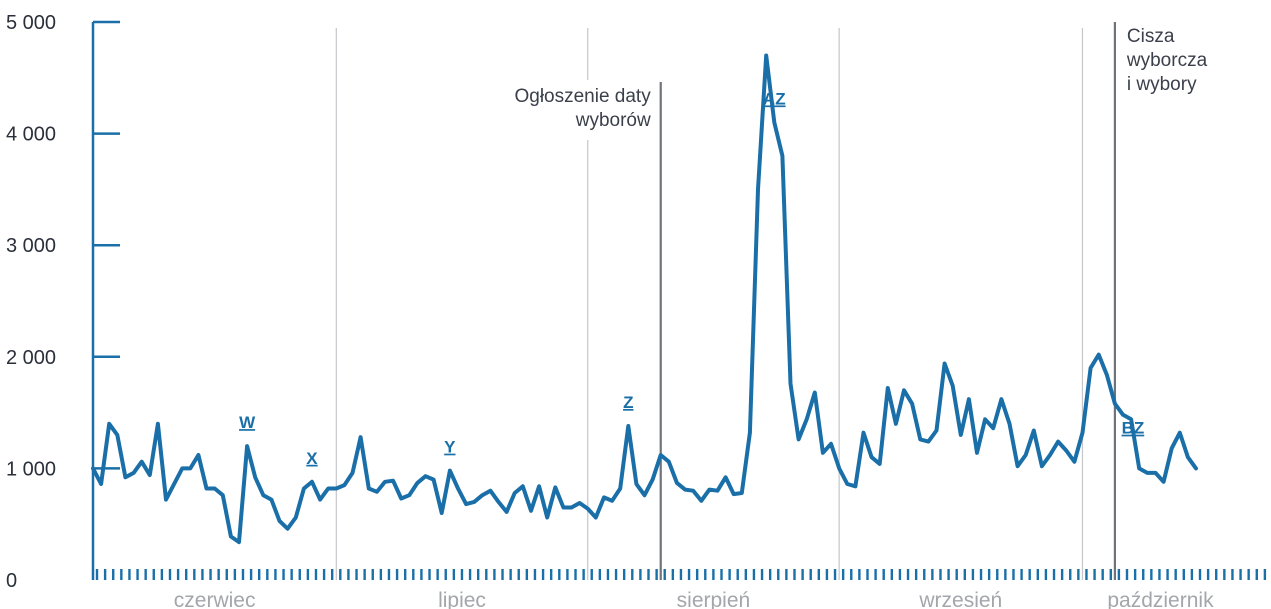 The height and width of the screenshot is (609, 1271). Describe the element at coordinates (1162, 84) in the screenshot. I see `event-label: i wybory` at that location.